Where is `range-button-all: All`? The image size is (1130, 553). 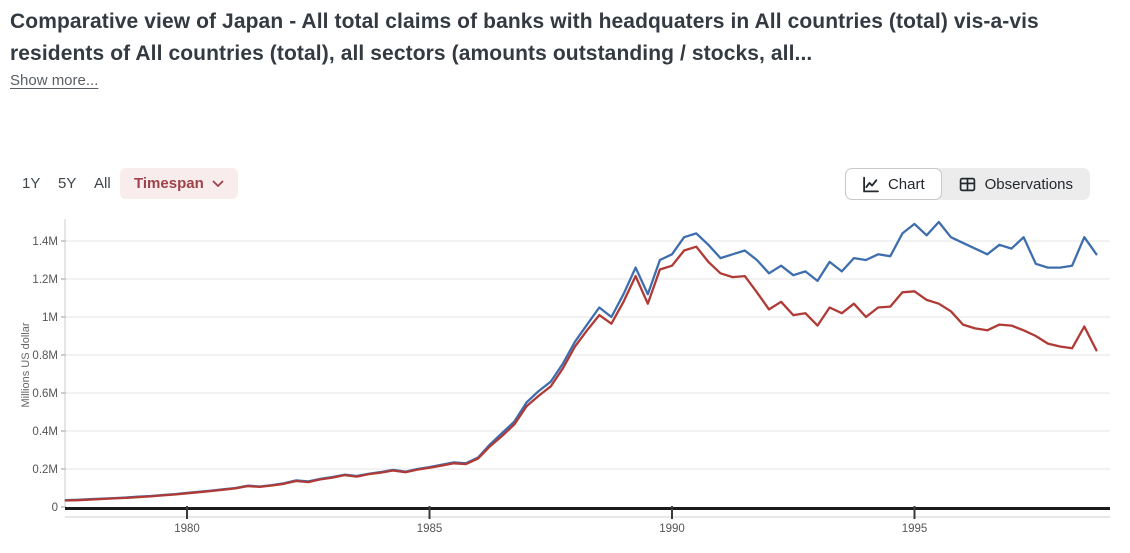 range-button-all: All is located at coordinates (102, 183).